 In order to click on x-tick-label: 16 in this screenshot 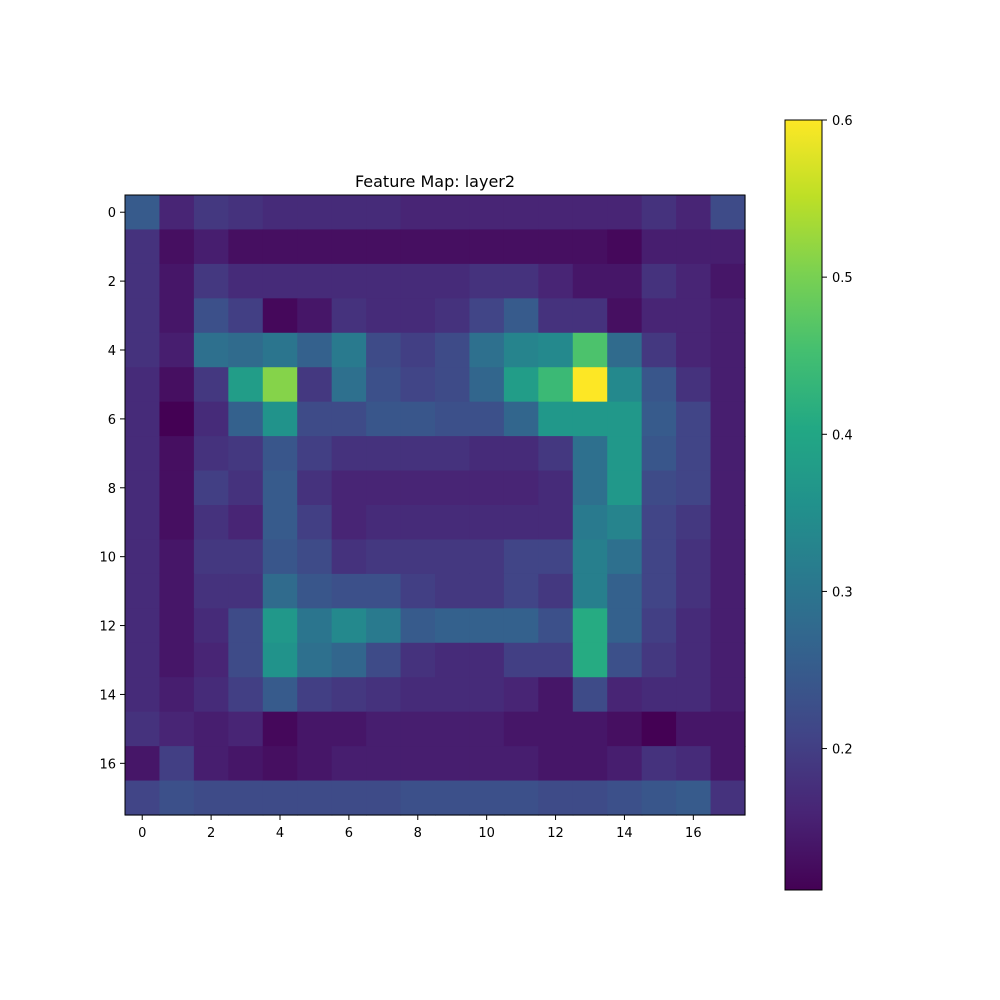, I will do `click(693, 833)`.